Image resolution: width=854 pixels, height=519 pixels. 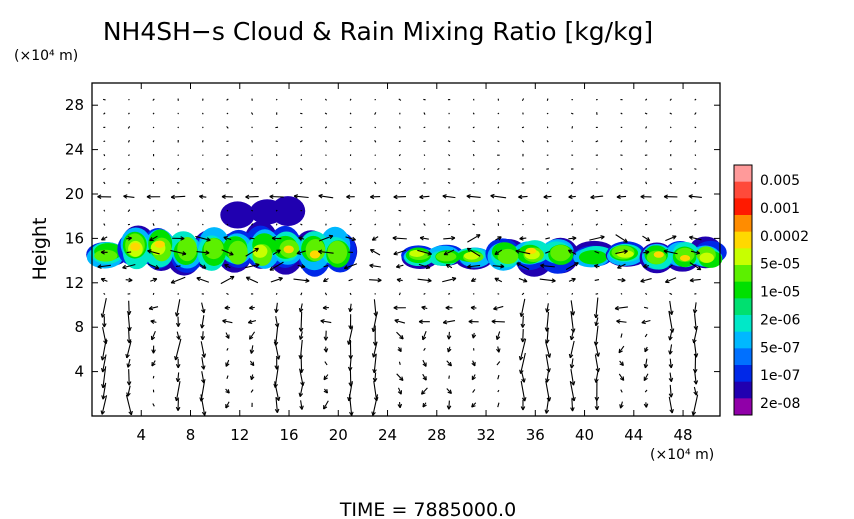 What do you see at coordinates (743, 290) in the screenshot?
I see `colorbar-frame` at bounding box center [743, 290].